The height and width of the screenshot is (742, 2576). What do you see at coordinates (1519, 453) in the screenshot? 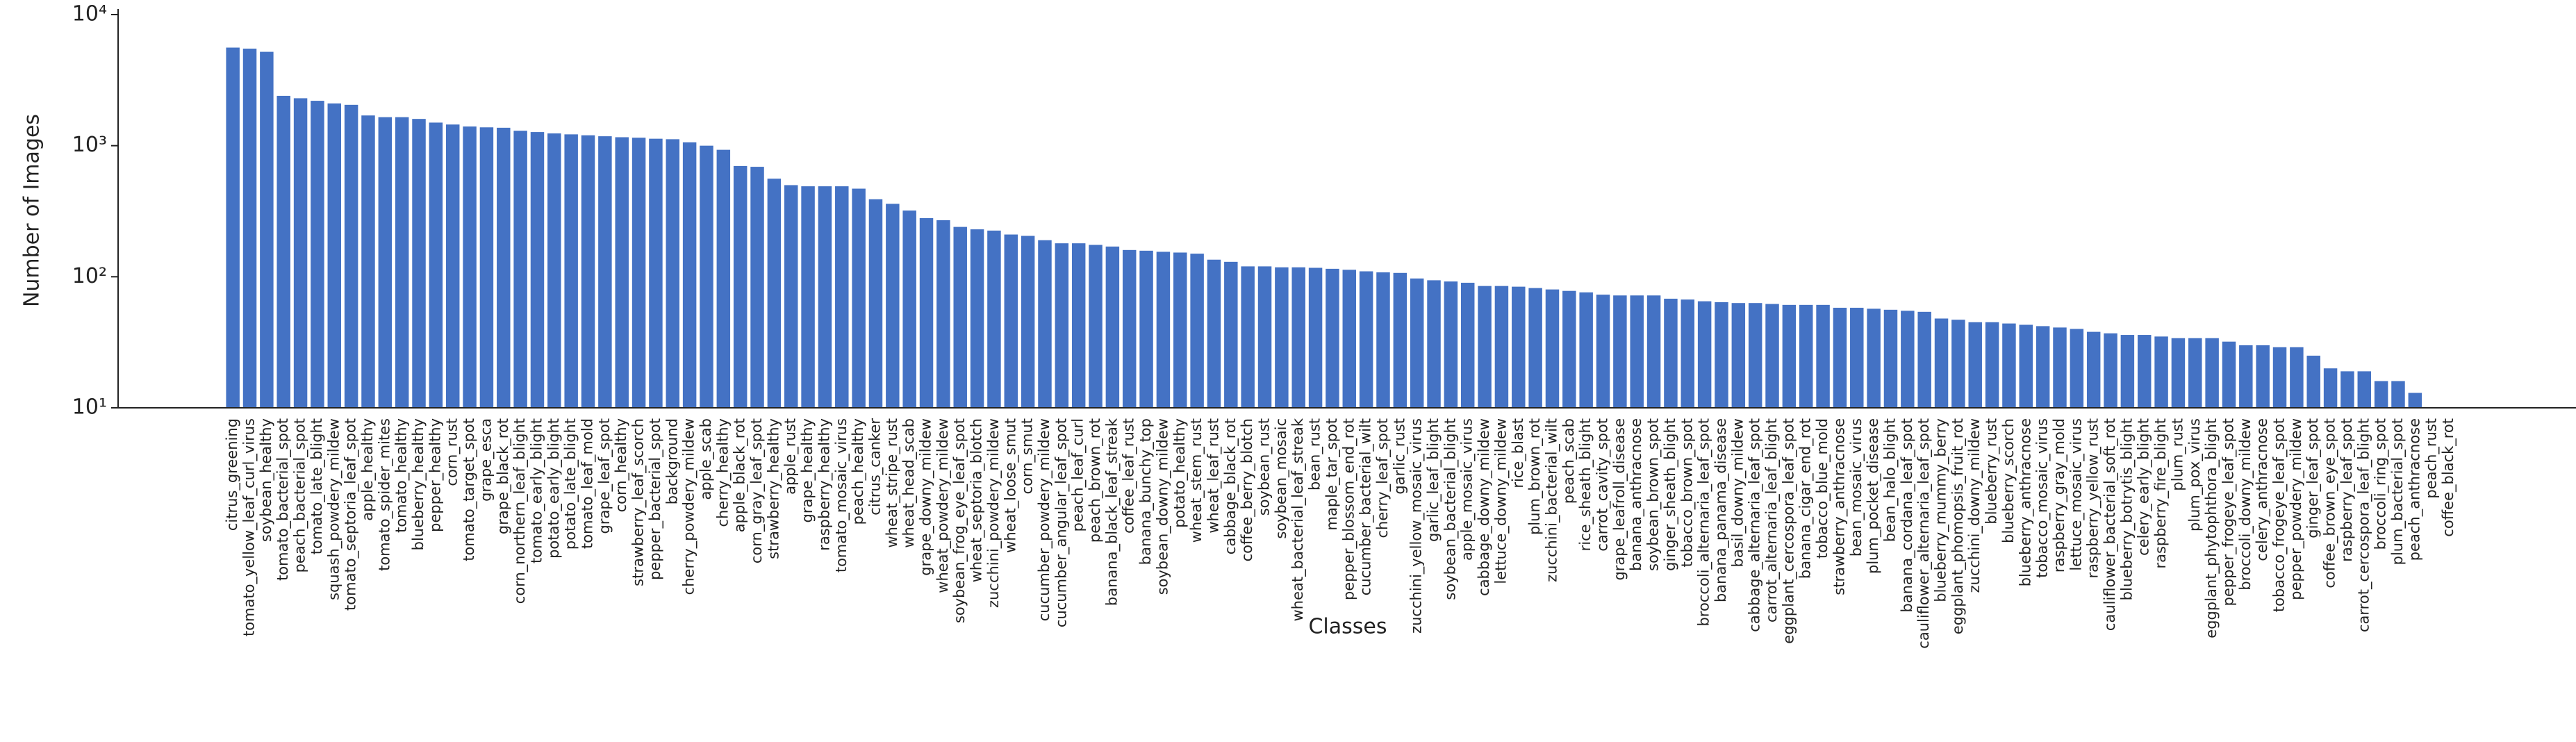
I see `x-tick-label: rice_blast` at bounding box center [1519, 453].